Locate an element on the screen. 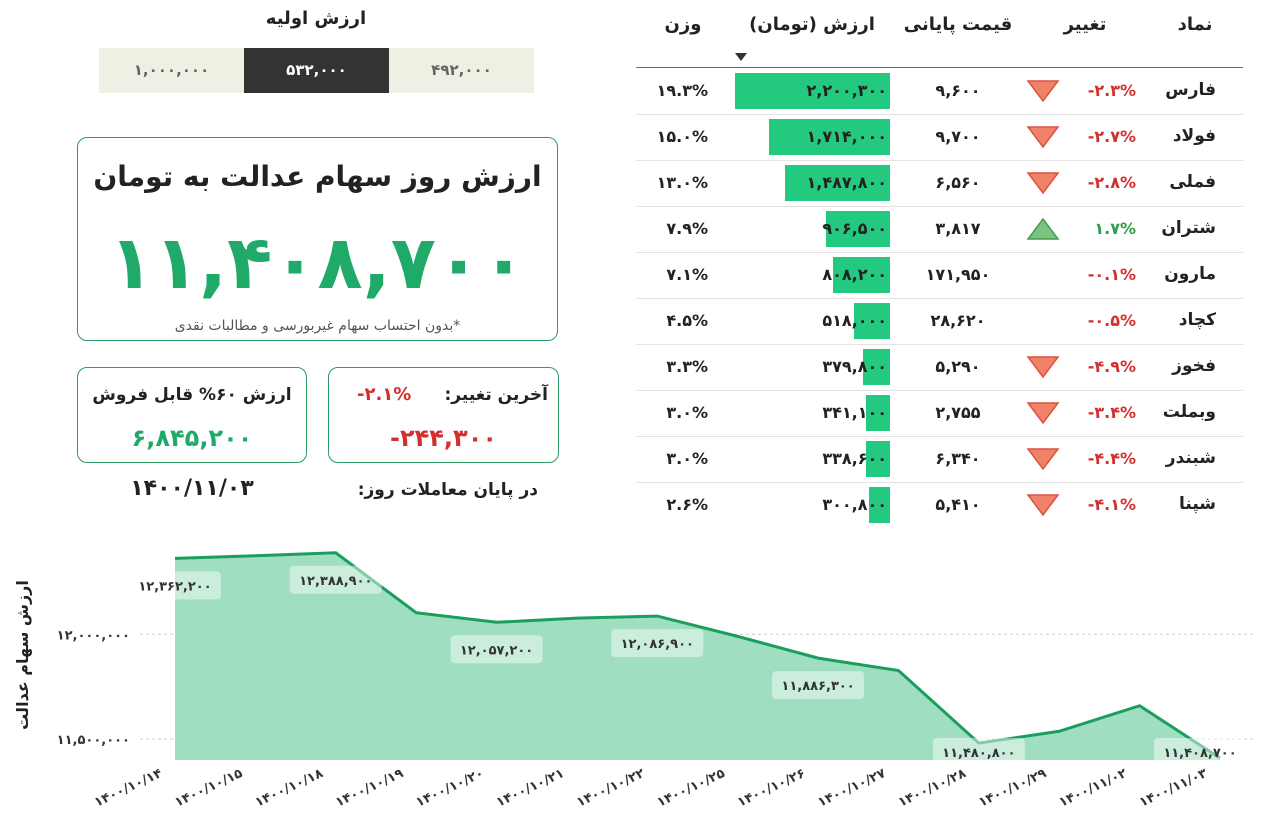 Image resolution: width=1274 pixels, height=831 pixels. change: -۴.۴% is located at coordinates (1111, 458).